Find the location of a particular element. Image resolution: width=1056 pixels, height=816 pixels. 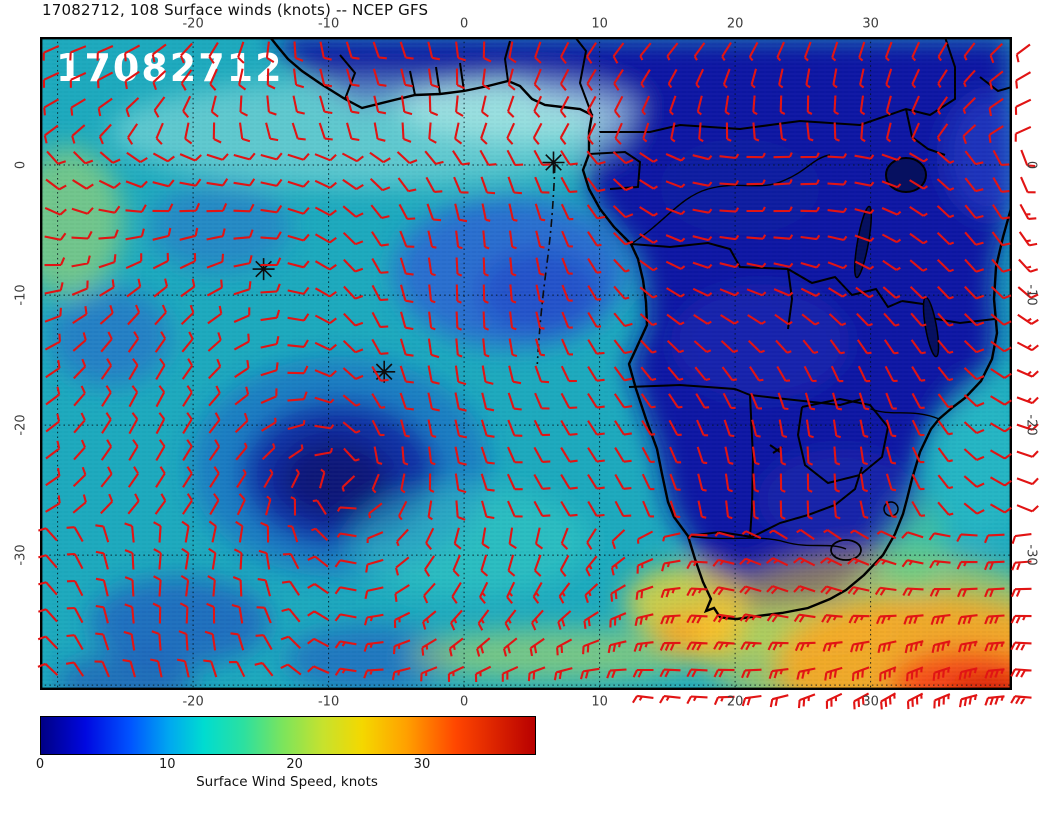

lat-label-left--20: -20 is located at coordinates (21, 425).